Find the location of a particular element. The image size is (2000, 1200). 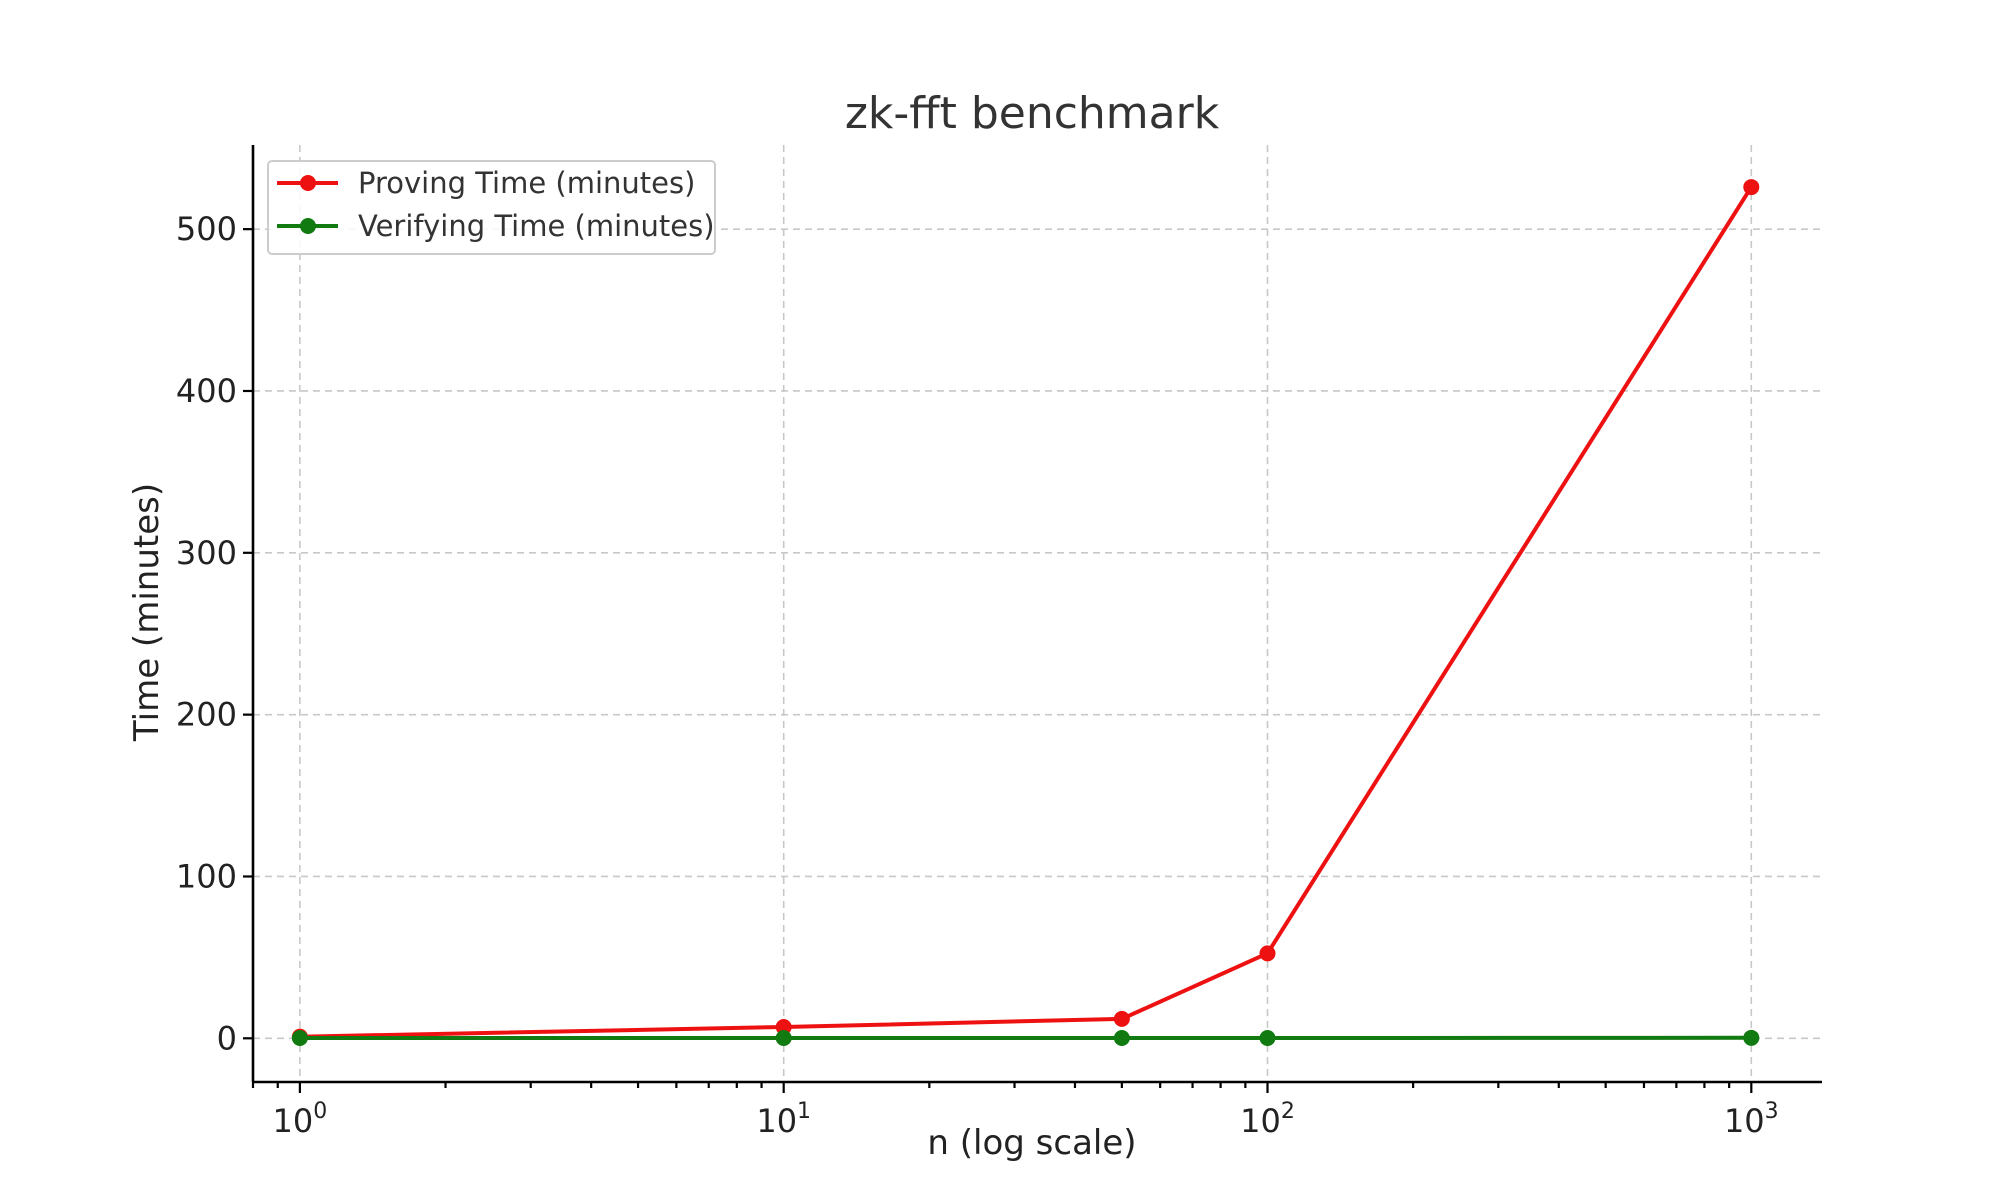

y-axis-label: Time (minutes) is located at coordinates (147, 612).